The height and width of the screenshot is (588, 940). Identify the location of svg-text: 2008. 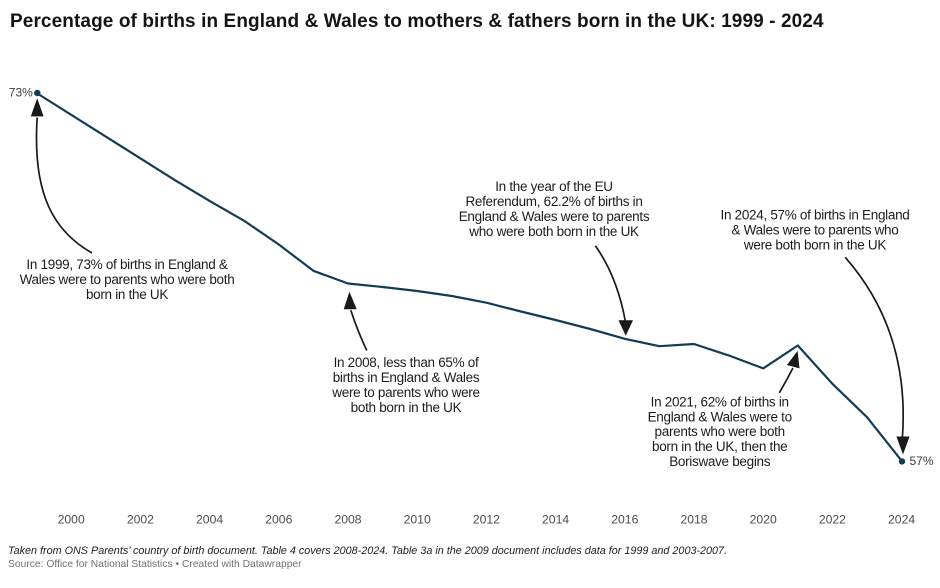
(347, 520).